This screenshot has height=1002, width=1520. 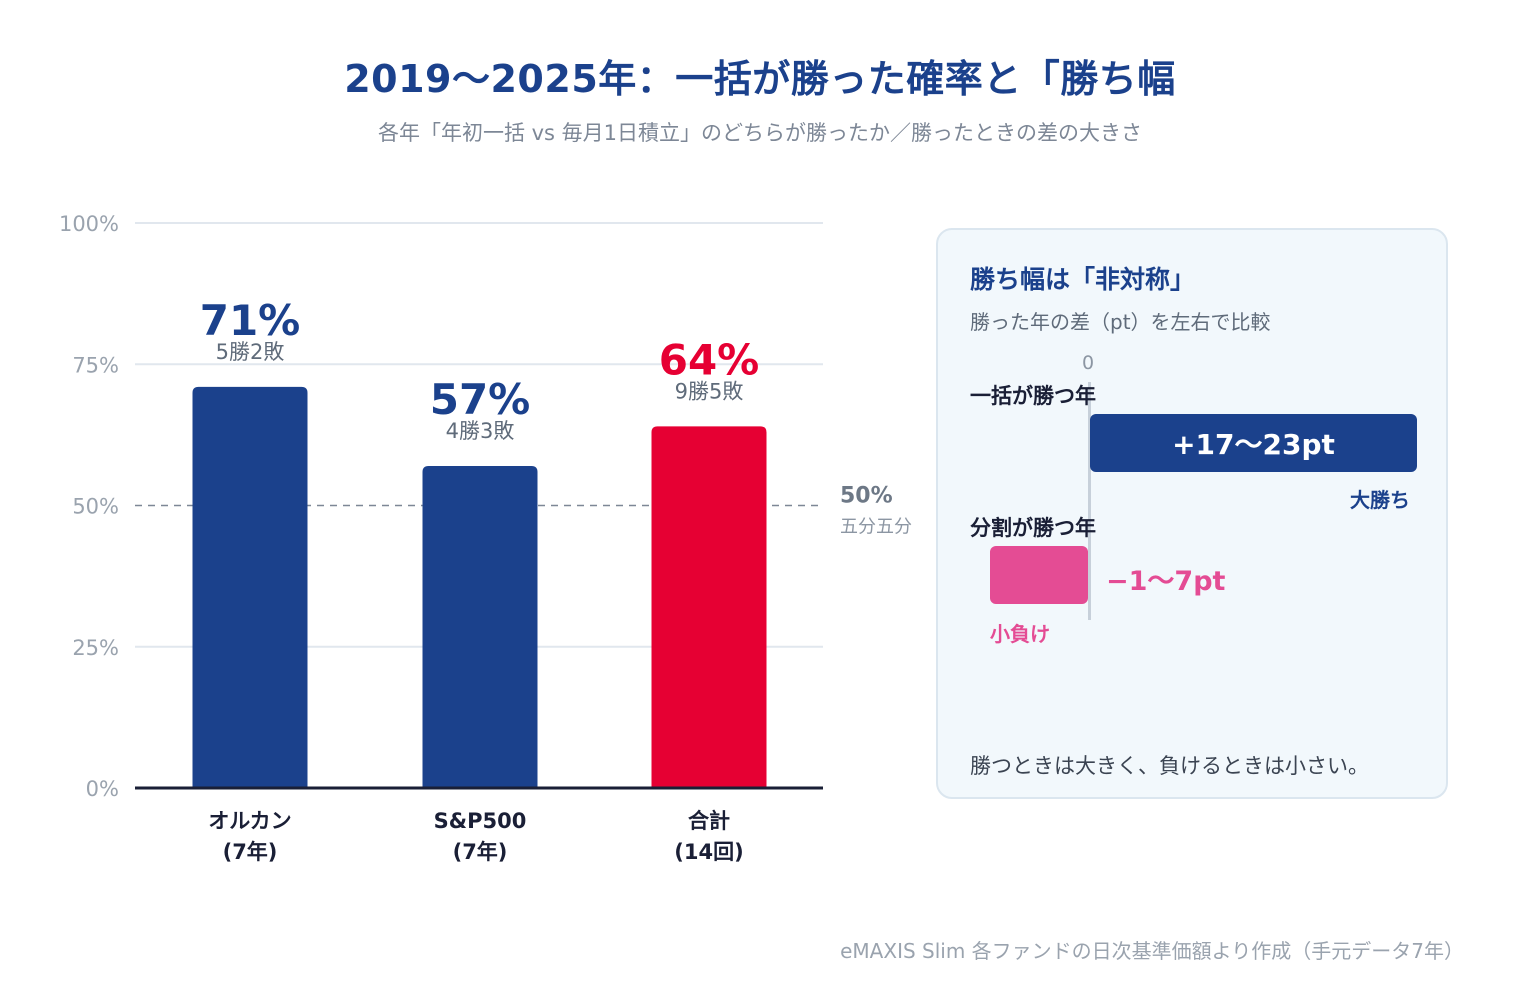 What do you see at coordinates (1166, 581) in the screenshot?
I see `negative-margin-value: −1〜7pt` at bounding box center [1166, 581].